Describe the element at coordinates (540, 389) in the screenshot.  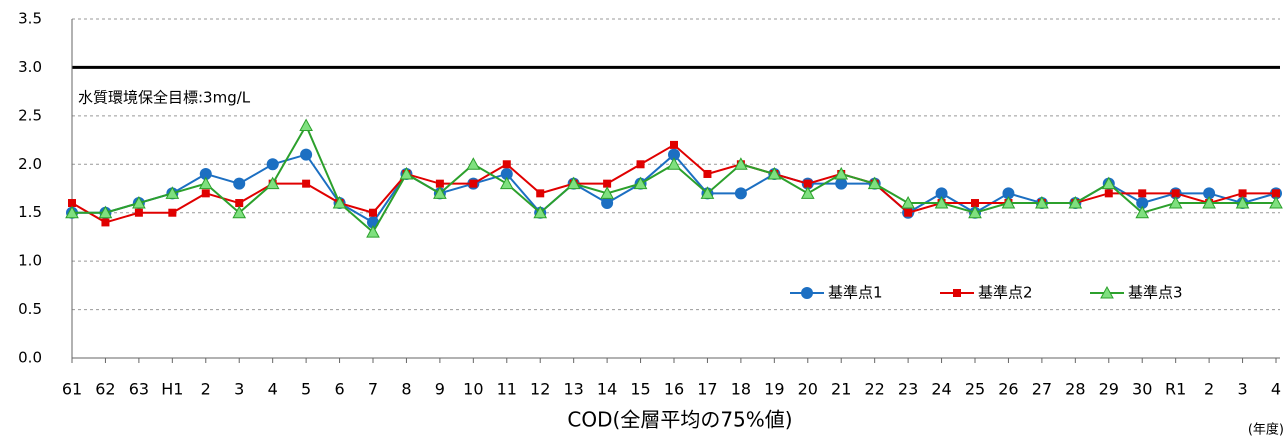
I see `x-tick-label: 12` at that location.